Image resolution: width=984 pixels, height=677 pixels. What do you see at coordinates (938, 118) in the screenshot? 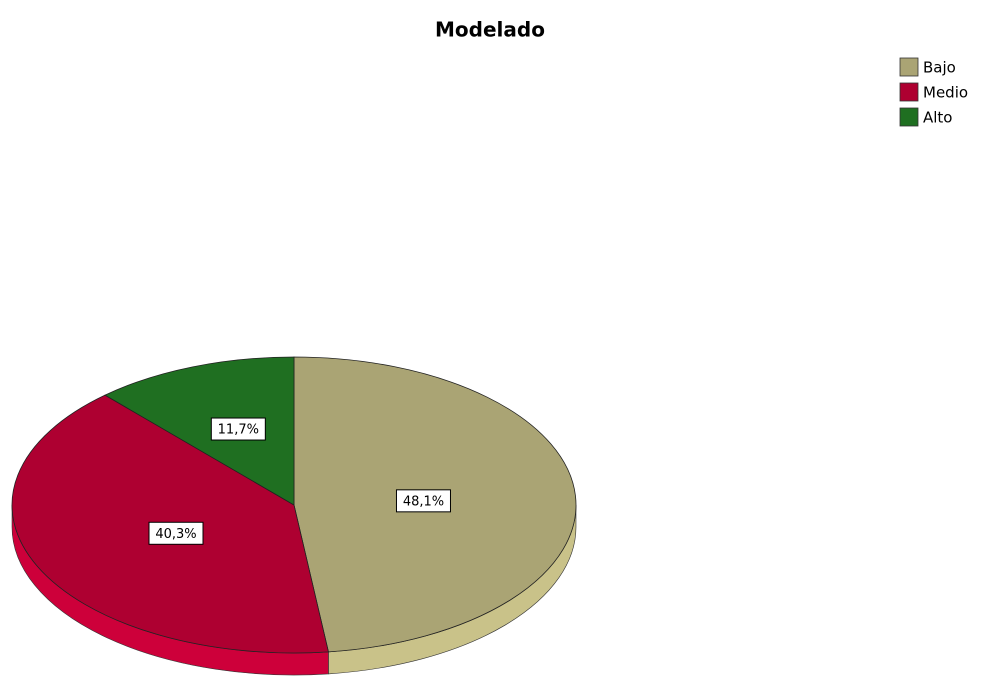
I see `legend-label: Alto` at bounding box center [938, 118].